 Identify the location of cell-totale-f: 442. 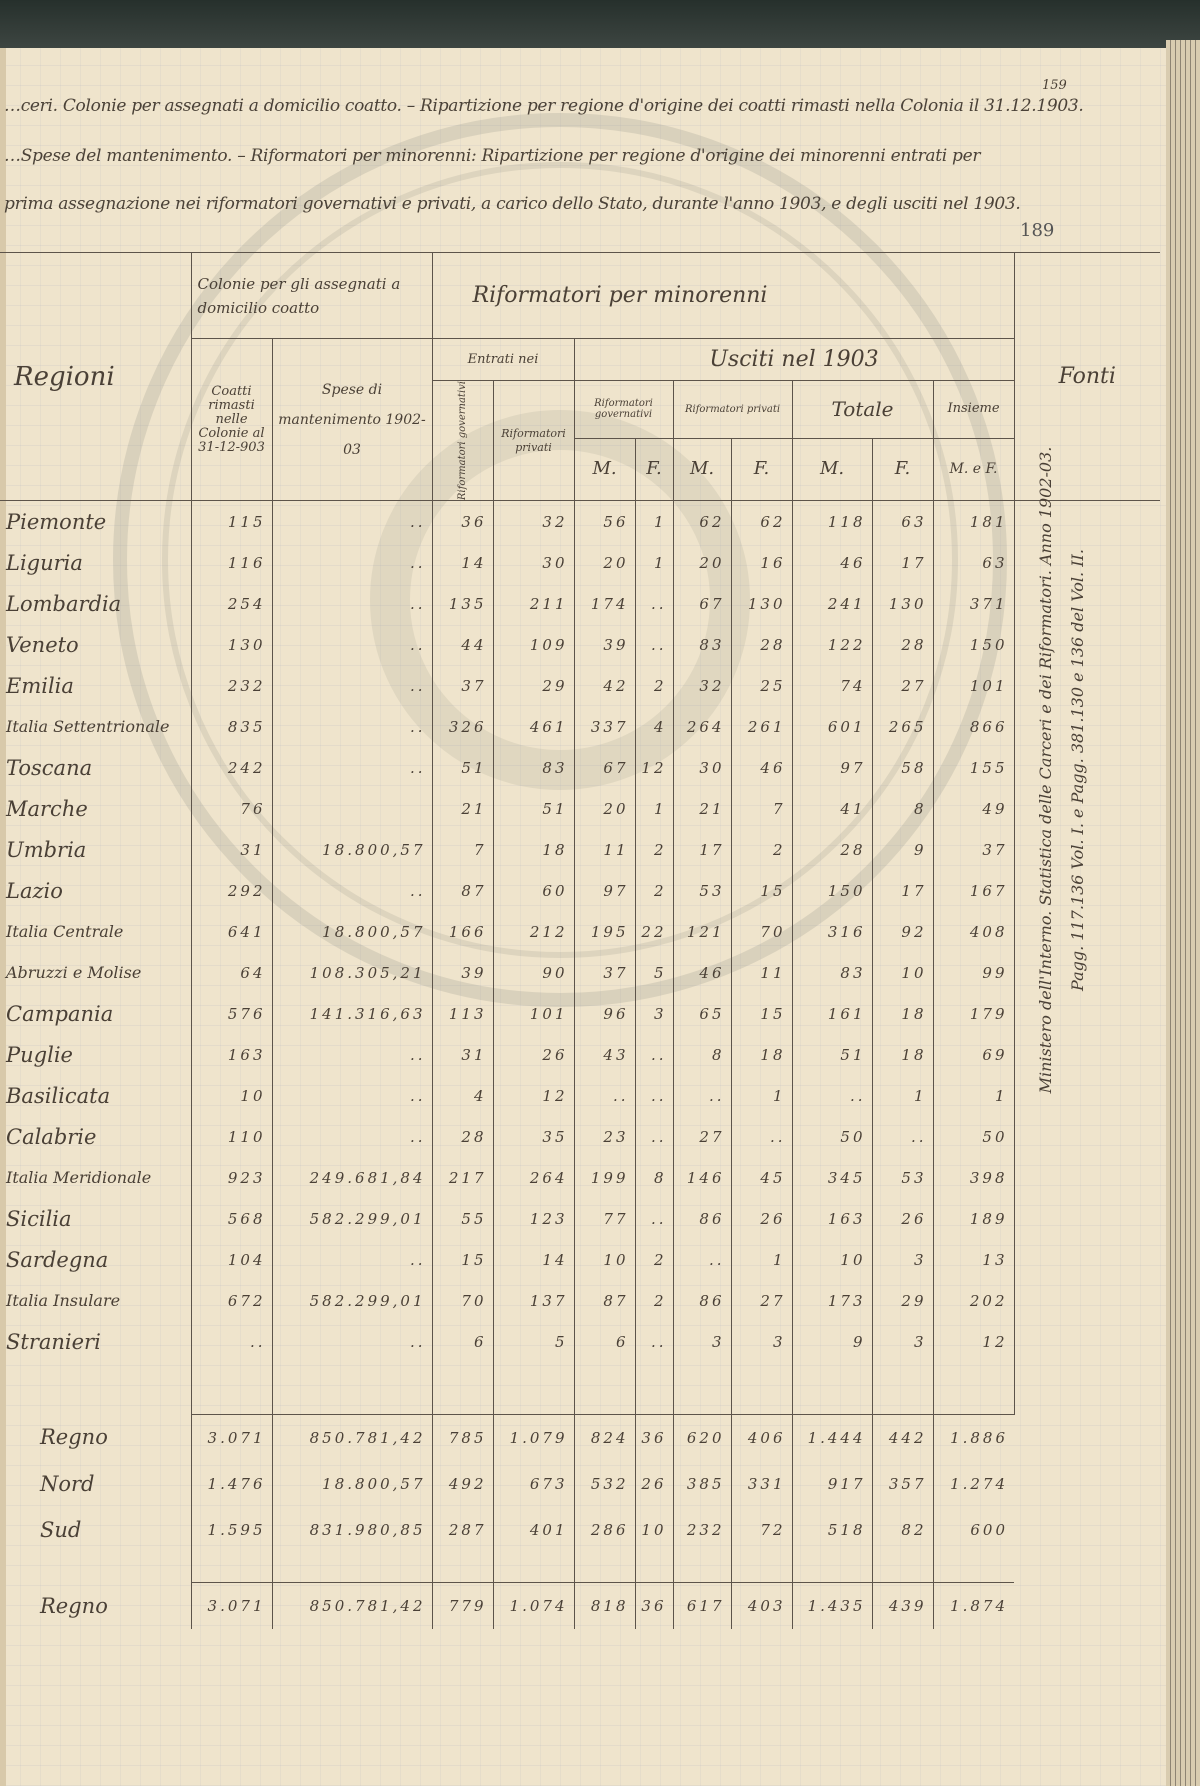
(902, 1437).